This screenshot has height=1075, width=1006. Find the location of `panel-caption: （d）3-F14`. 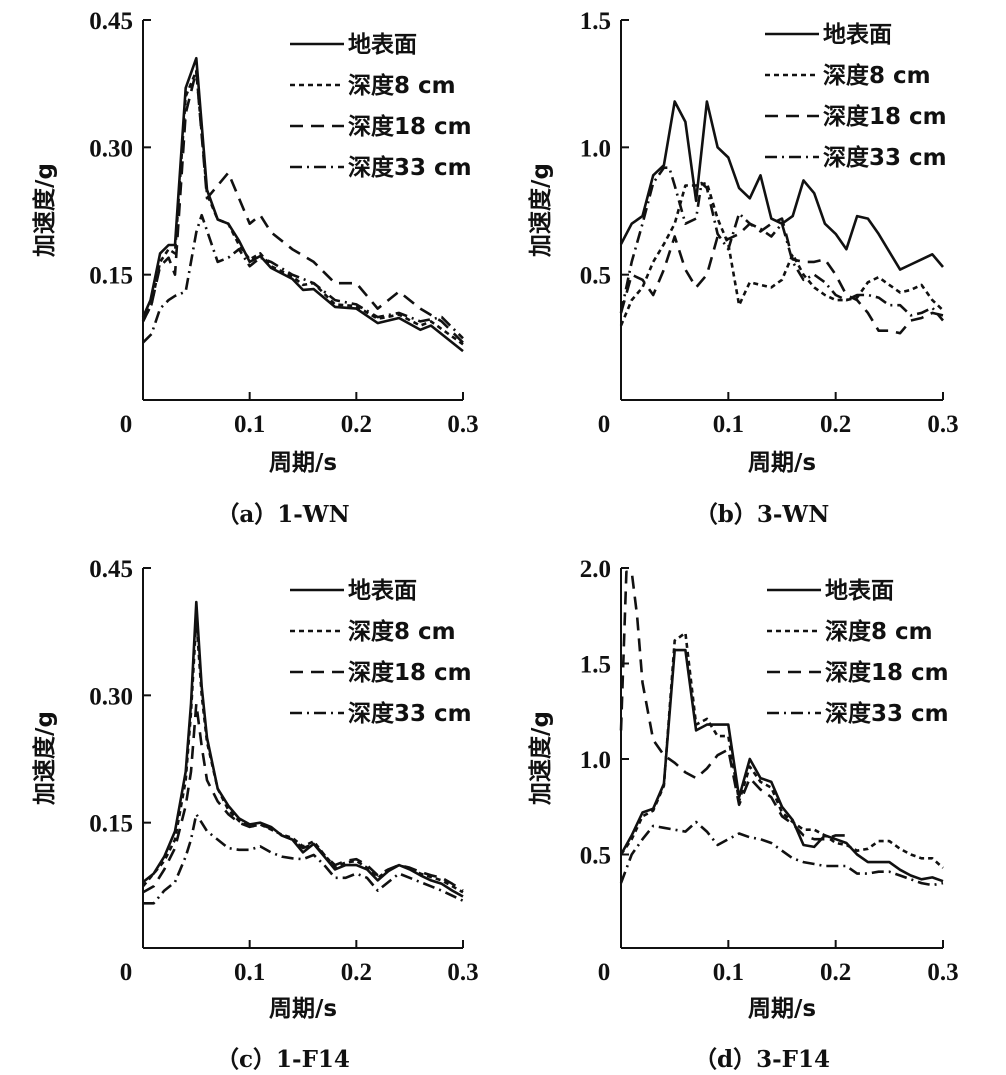

panel-caption: （d）3-F14 is located at coordinates (762, 1059).